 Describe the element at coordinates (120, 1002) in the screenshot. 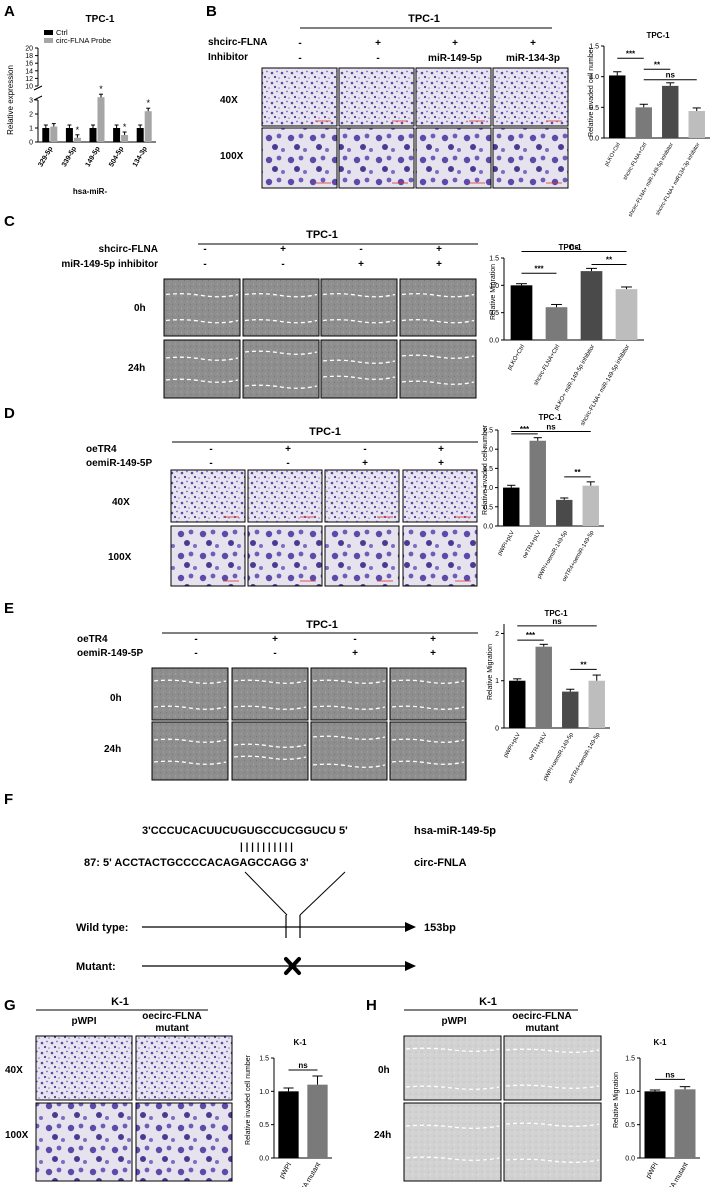

I see `panel-g-title: K-1` at that location.